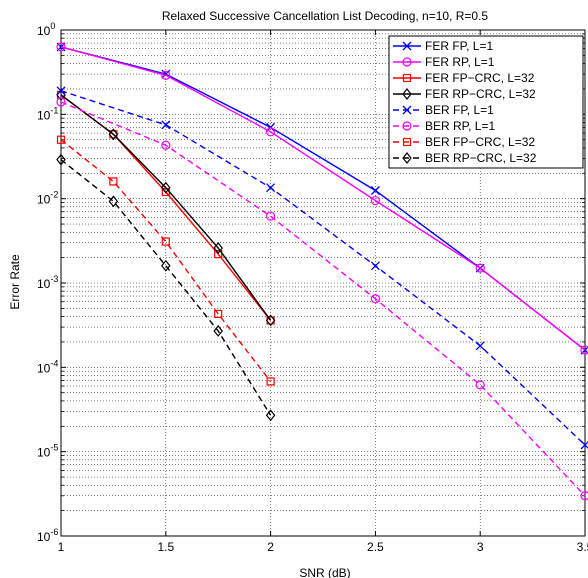  What do you see at coordinates (61, 547) in the screenshot?
I see `x-tick-label: 1` at bounding box center [61, 547].